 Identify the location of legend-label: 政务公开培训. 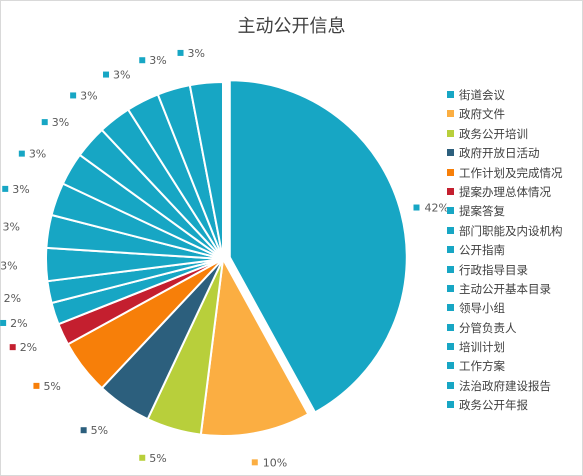
(493, 133).